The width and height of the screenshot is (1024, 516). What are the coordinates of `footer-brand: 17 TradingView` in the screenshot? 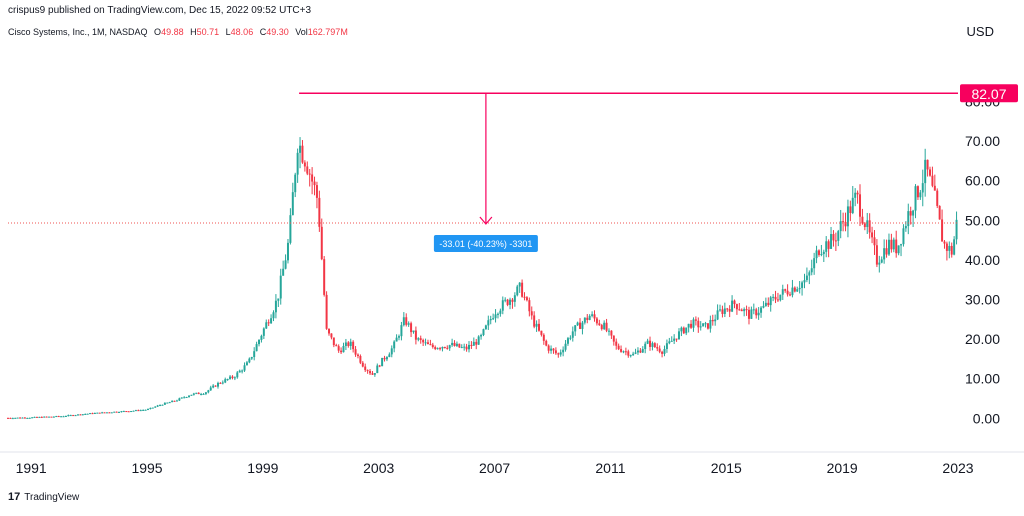 It's located at (43, 497).